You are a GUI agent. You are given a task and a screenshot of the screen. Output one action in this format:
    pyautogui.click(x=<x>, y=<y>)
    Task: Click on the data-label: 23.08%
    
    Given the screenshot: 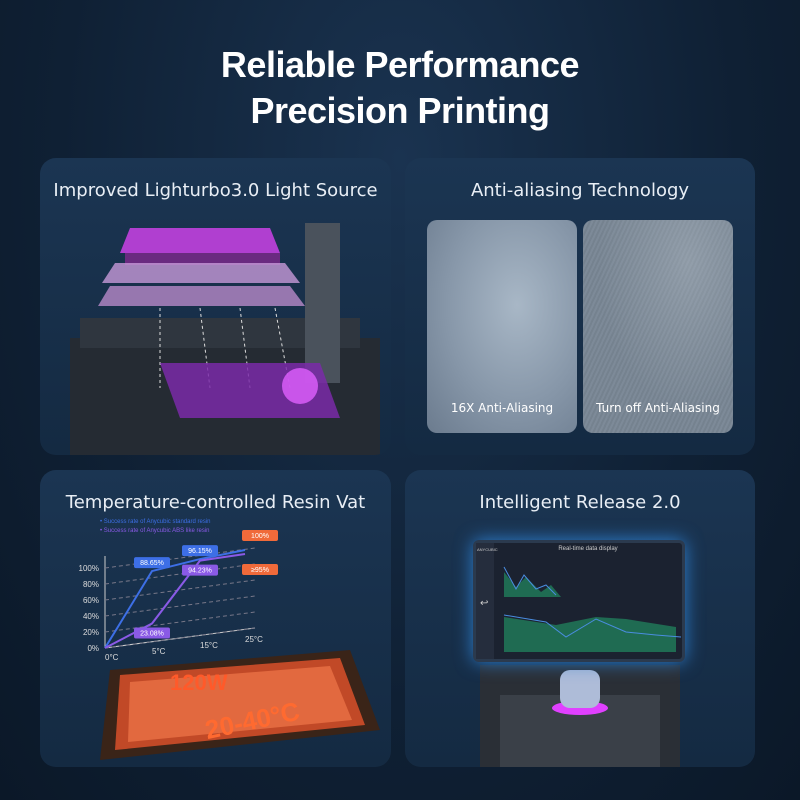 What is the action you would take?
    pyautogui.click(x=152, y=634)
    